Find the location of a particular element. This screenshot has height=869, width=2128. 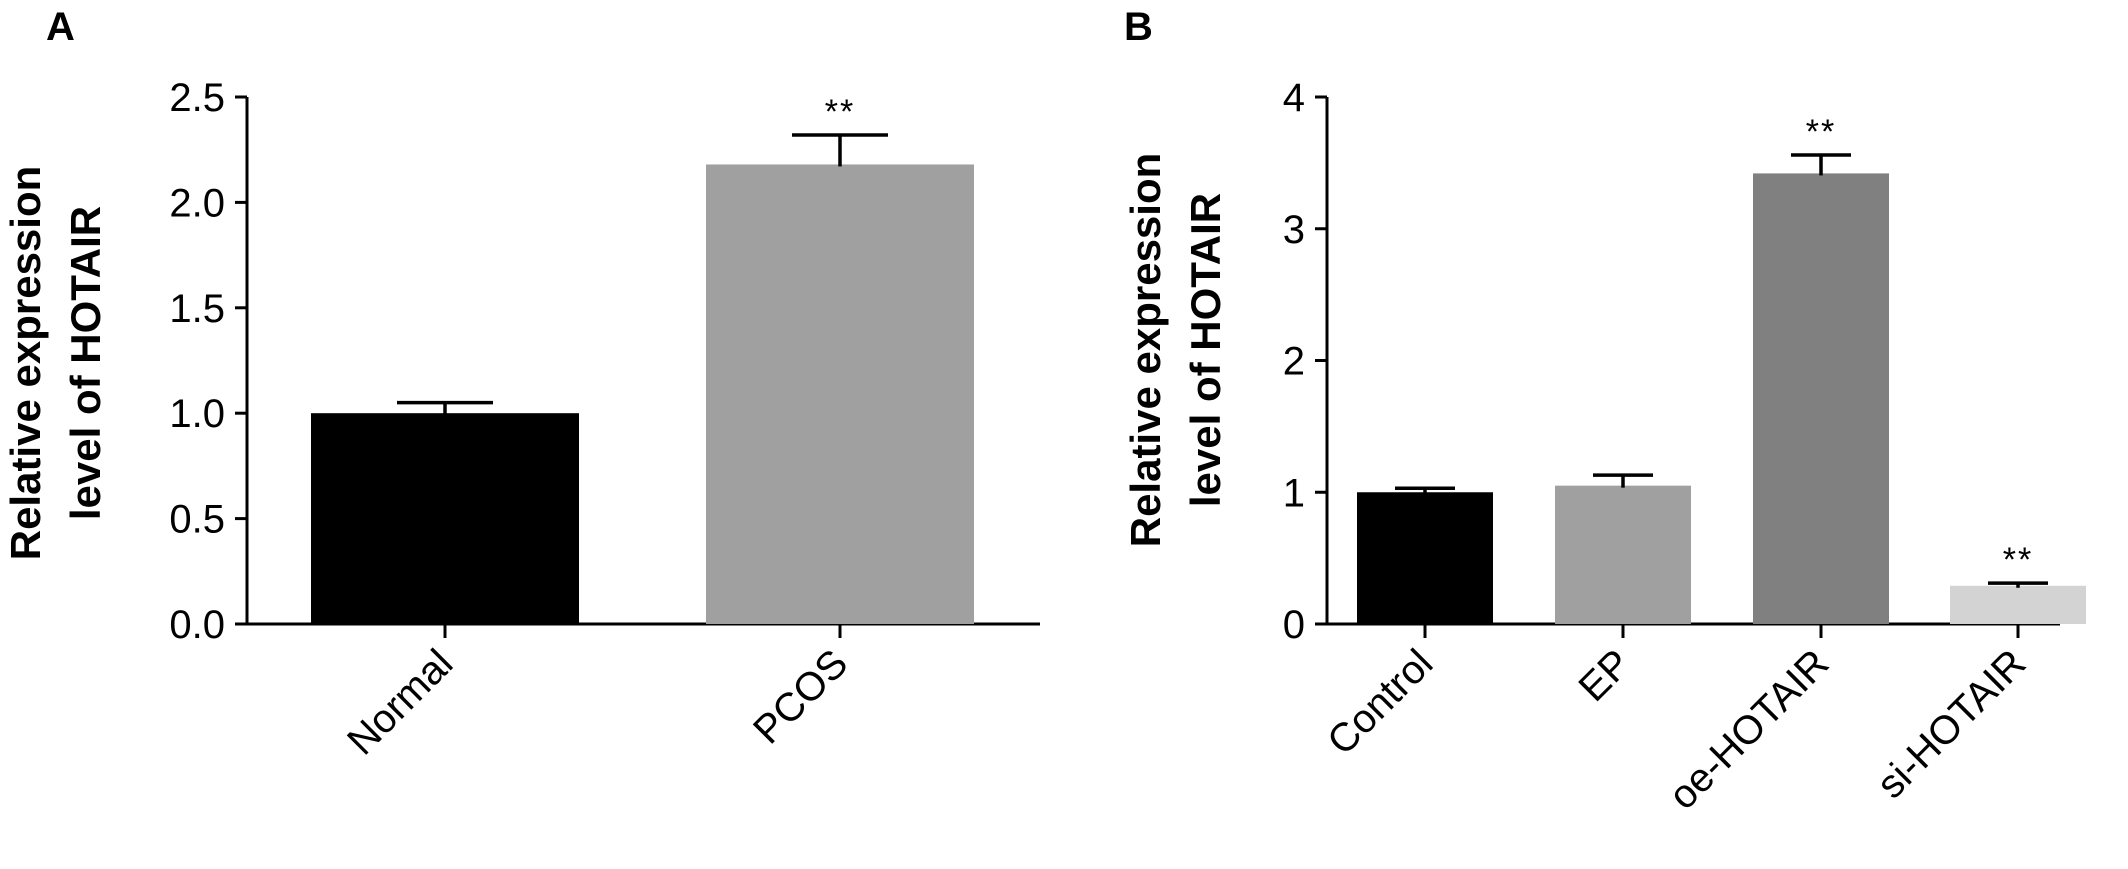

y-tick-label-b: 2 is located at coordinates (1294, 362).